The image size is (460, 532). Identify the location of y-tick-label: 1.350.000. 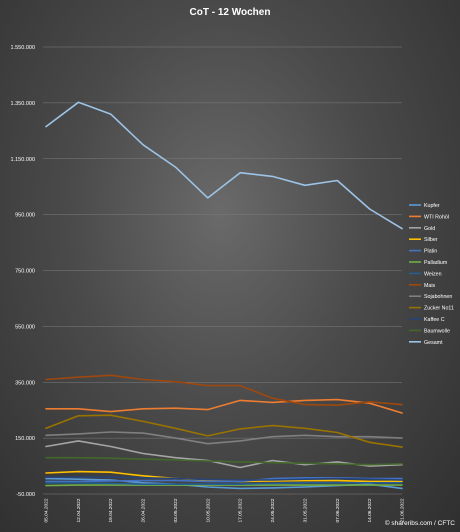
(23, 104).